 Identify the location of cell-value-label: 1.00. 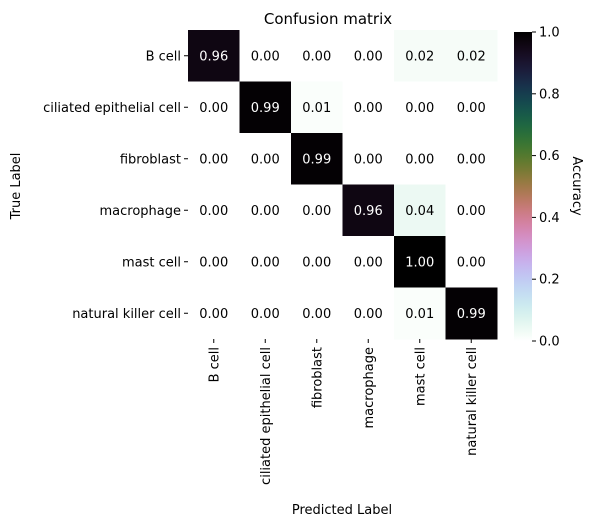
(419, 262).